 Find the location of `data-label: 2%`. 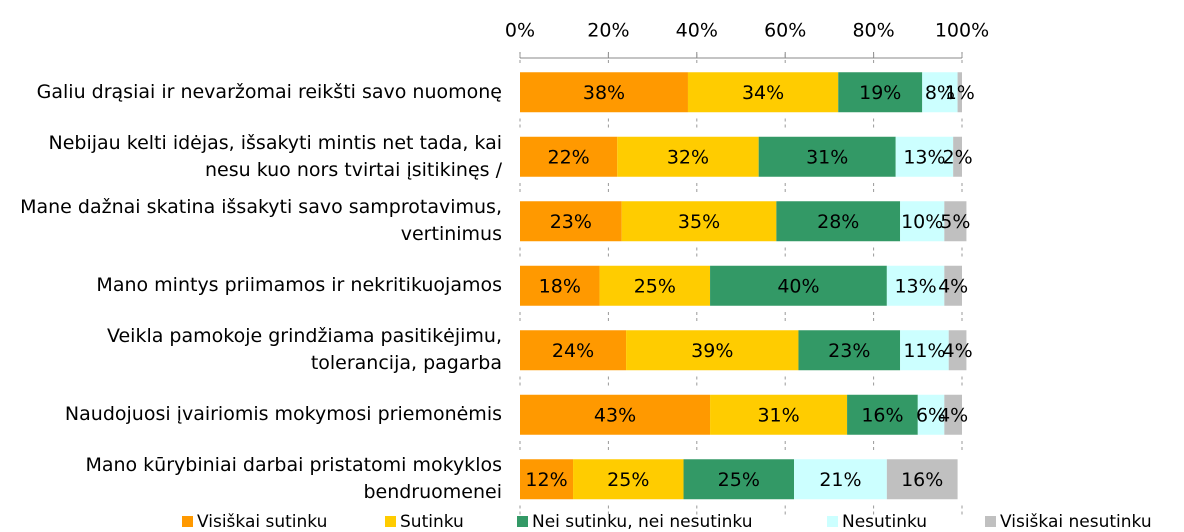

data-label: 2% is located at coordinates (958, 157).